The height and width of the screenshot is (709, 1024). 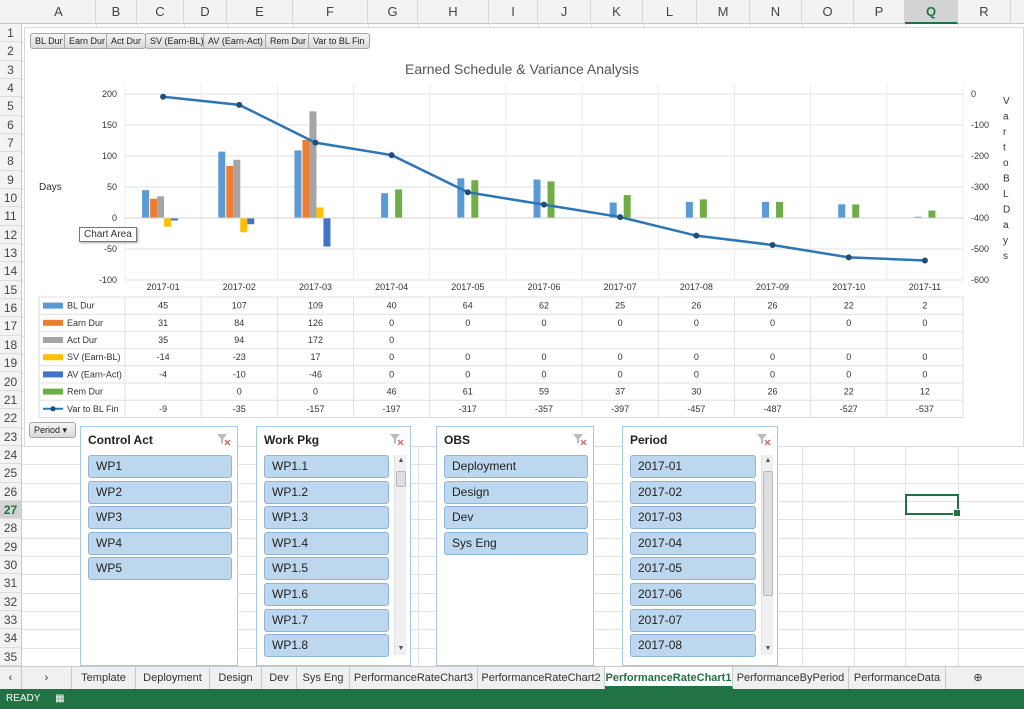 What do you see at coordinates (175, 219) in the screenshot?
I see `bar-av-earn-act--2017-01` at bounding box center [175, 219].